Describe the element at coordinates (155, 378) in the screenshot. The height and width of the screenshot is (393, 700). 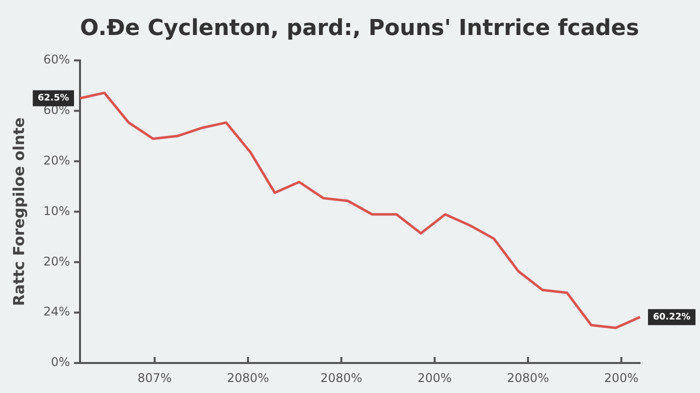
I see `text: 807%` at that location.